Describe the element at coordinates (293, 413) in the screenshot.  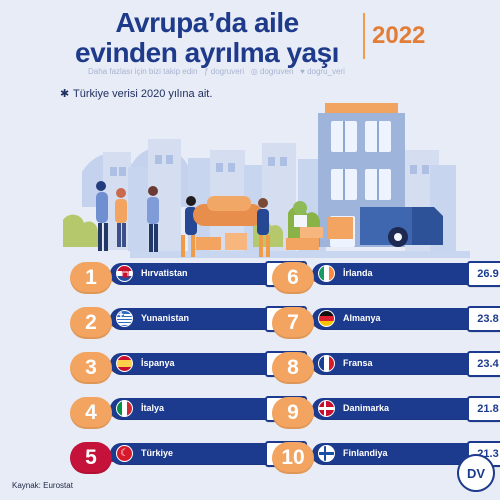
I see `rank-number: 9` at that location.